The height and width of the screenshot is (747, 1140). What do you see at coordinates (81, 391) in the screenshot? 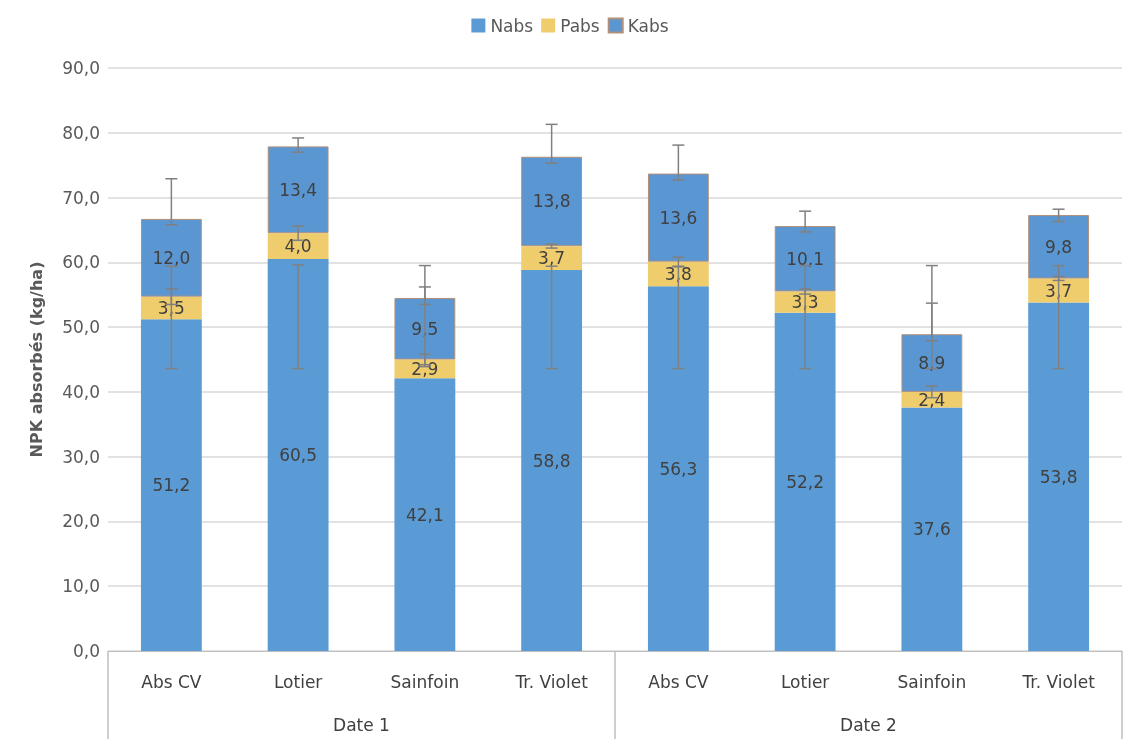
I see `y-tick-label: 40,0` at bounding box center [81, 391].